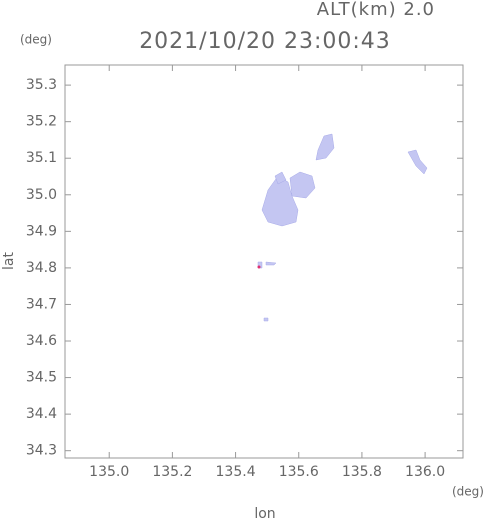 The width and height of the screenshot is (491, 525). What do you see at coordinates (376, 10) in the screenshot?
I see `altitude-label: ALT(km) 2.0` at bounding box center [376, 10].